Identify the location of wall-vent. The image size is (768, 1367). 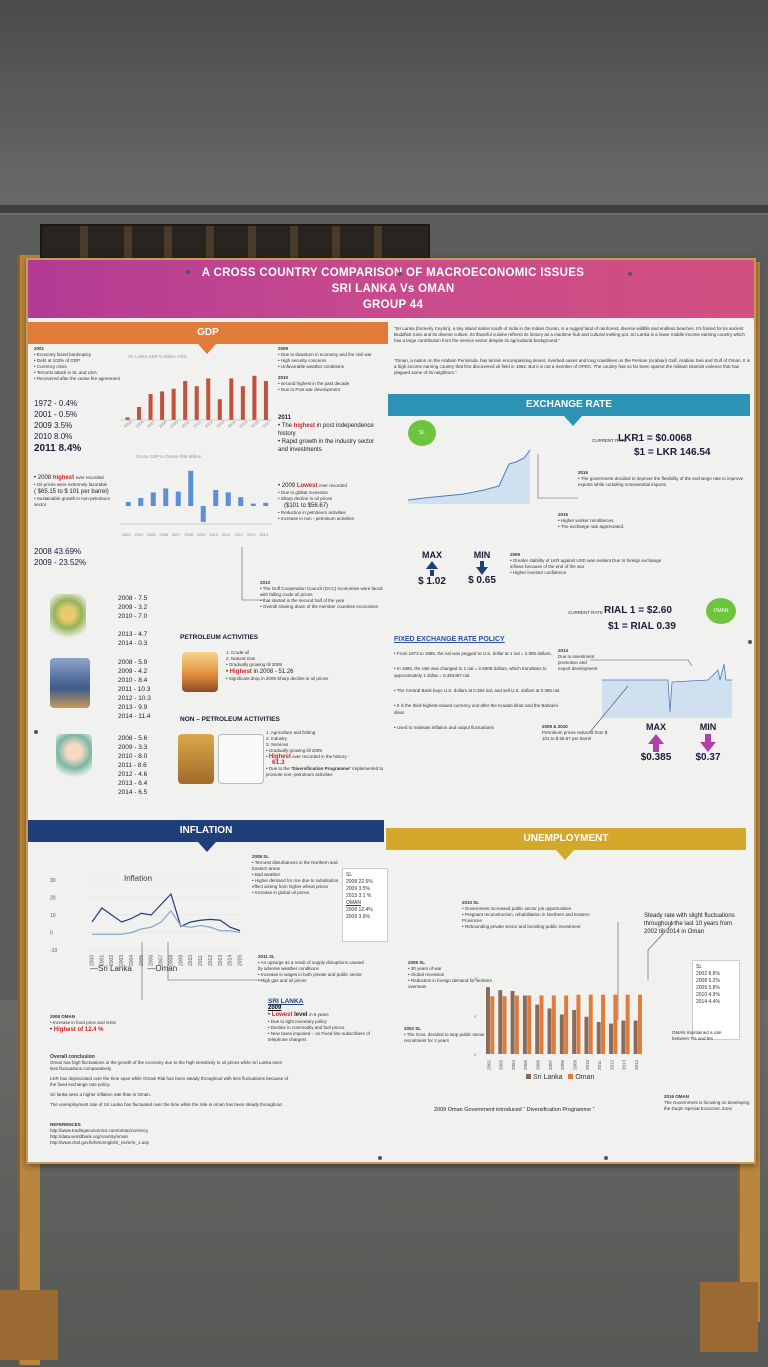
(235, 244).